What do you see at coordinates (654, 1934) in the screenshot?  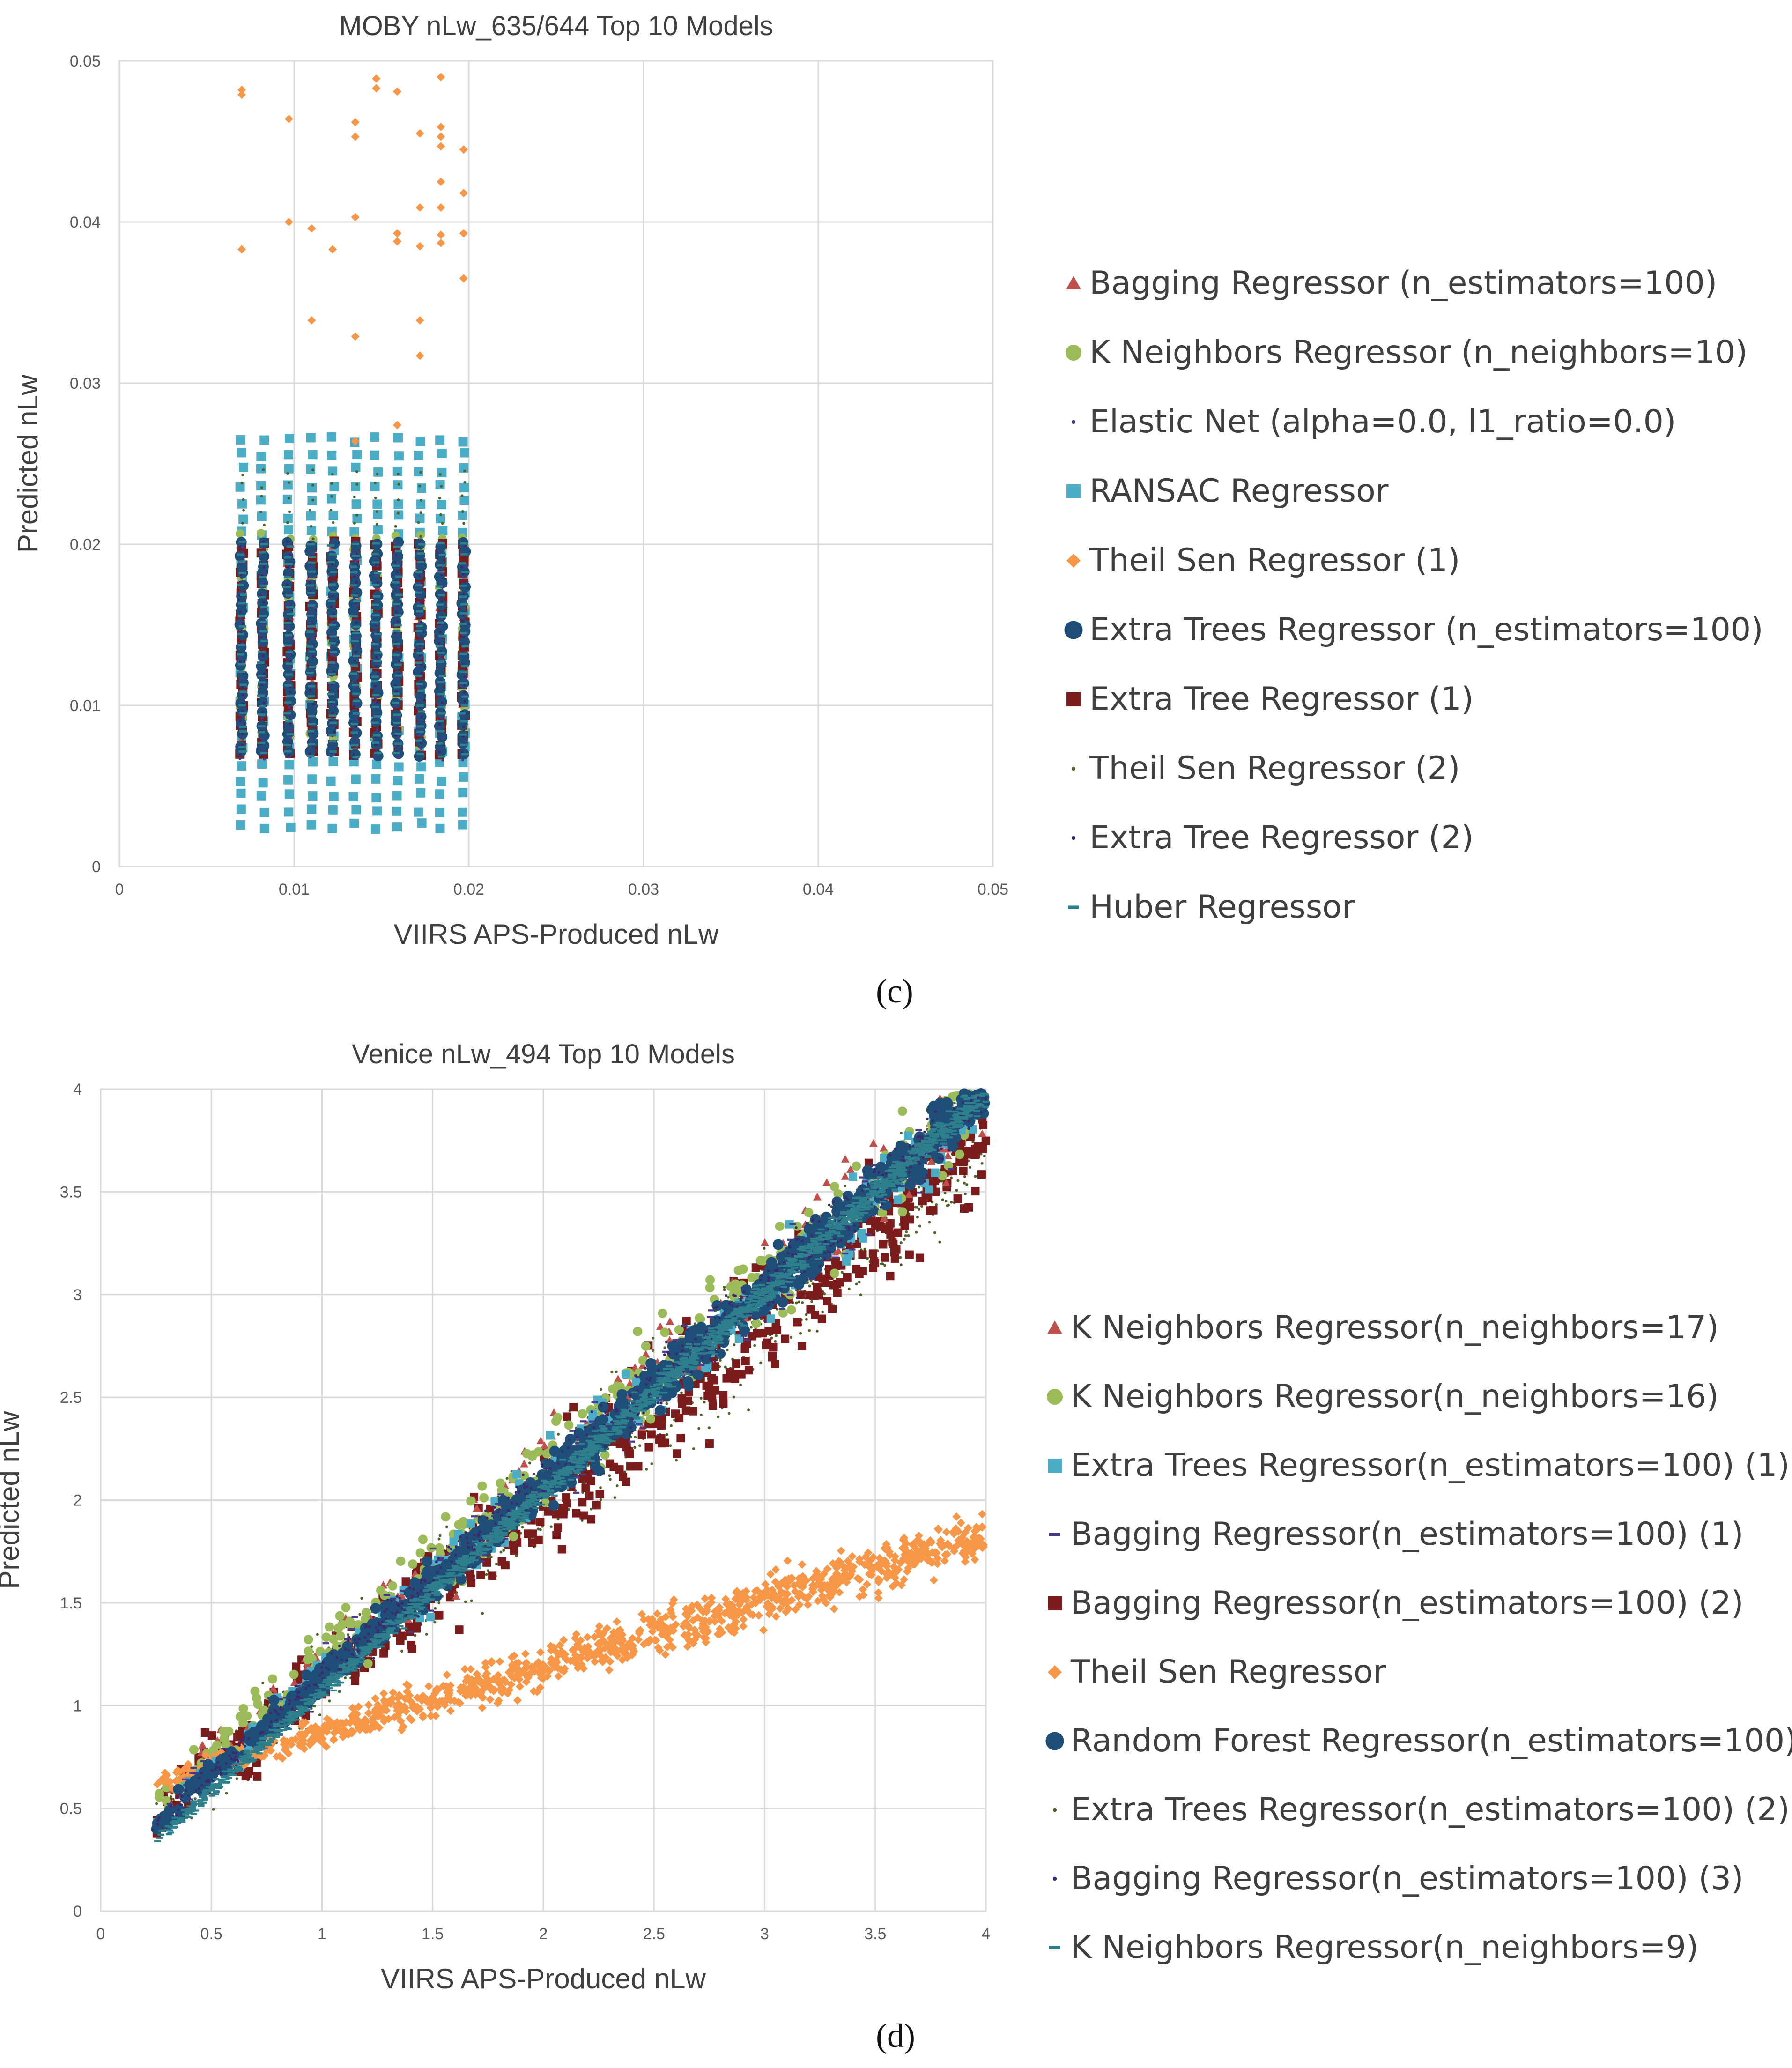 I see `x-tick-label: 2.5` at bounding box center [654, 1934].